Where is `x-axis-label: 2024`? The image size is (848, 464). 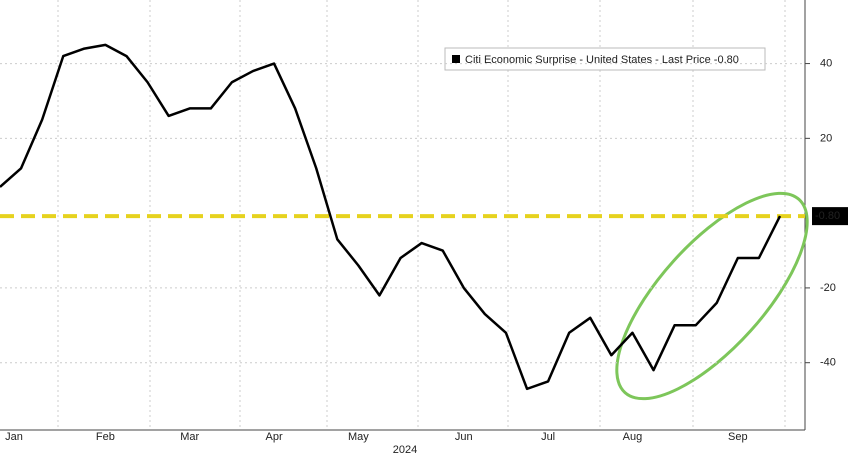
x-axis-label: 2024 is located at coordinates (405, 450).